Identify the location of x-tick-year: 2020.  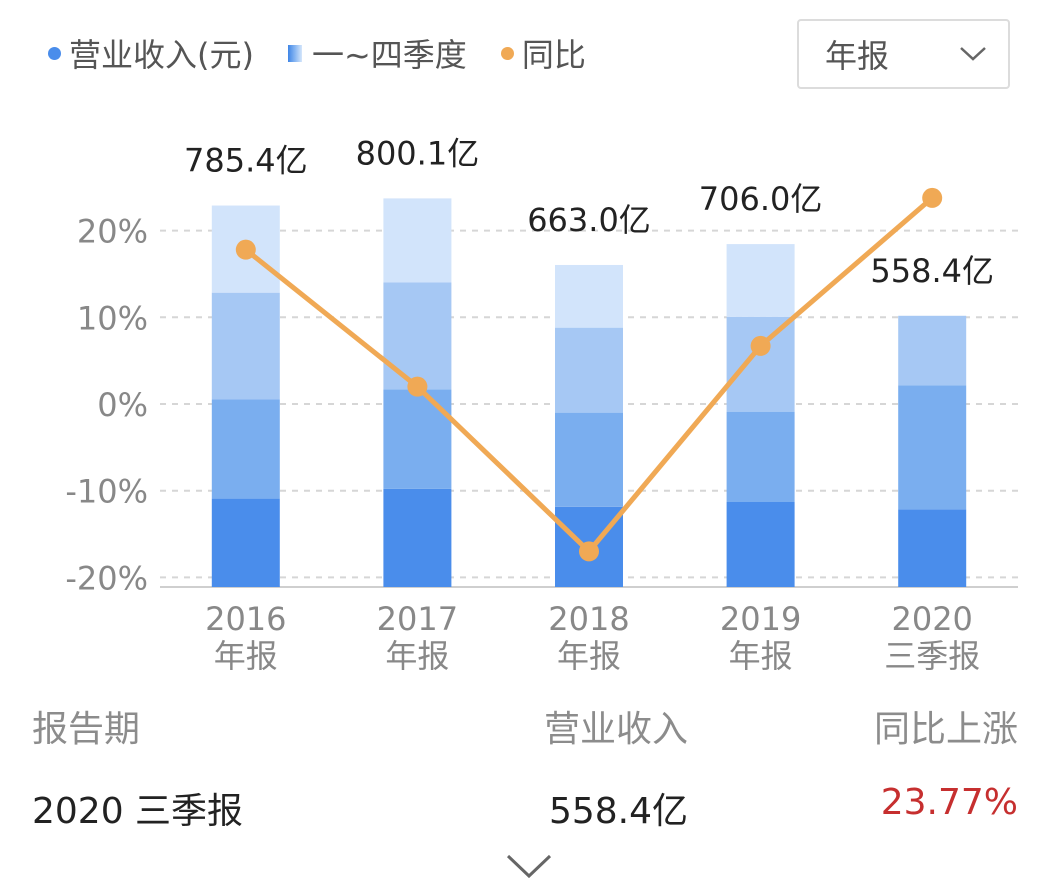
(931, 619).